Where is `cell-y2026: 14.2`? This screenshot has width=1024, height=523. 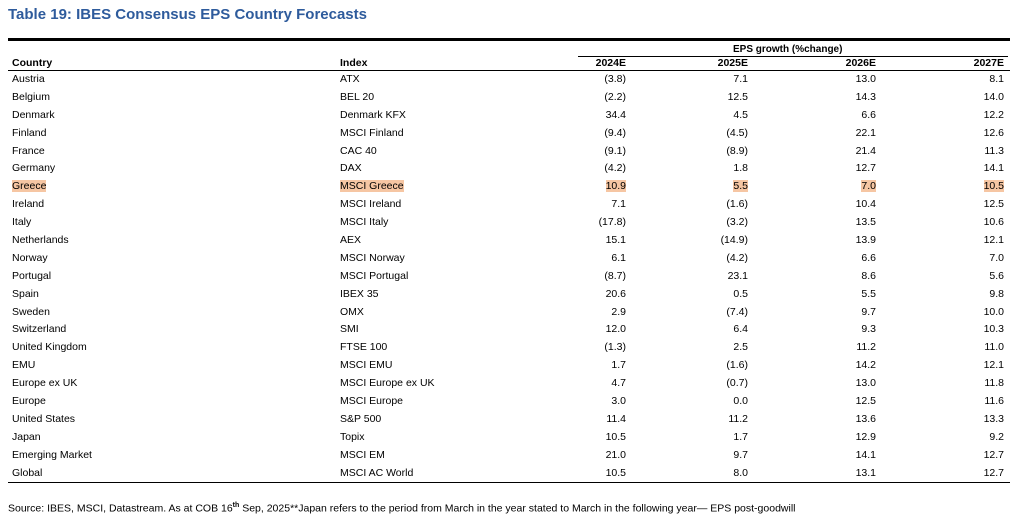
cell-y2026: 14.2 is located at coordinates (865, 365).